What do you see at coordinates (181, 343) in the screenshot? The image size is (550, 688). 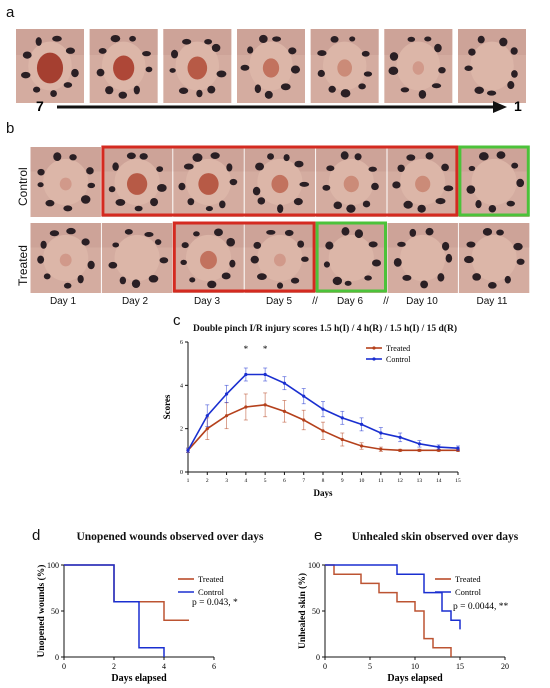 I see `y-tick-label: 6` at bounding box center [181, 343].